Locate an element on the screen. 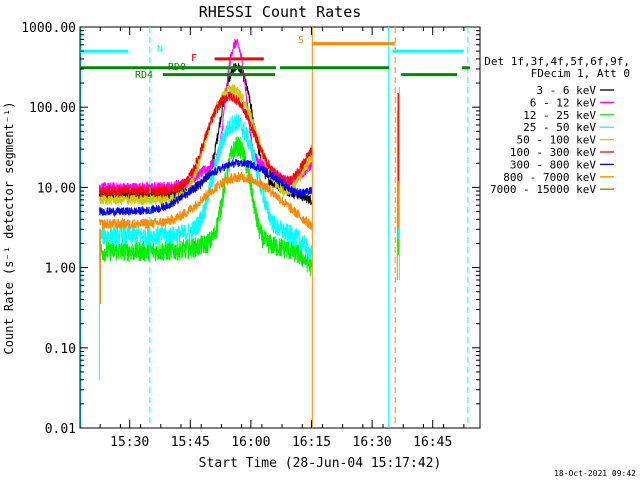 The height and width of the screenshot is (480, 640). legend-label: 300 - 800 keV is located at coordinates (553, 164).